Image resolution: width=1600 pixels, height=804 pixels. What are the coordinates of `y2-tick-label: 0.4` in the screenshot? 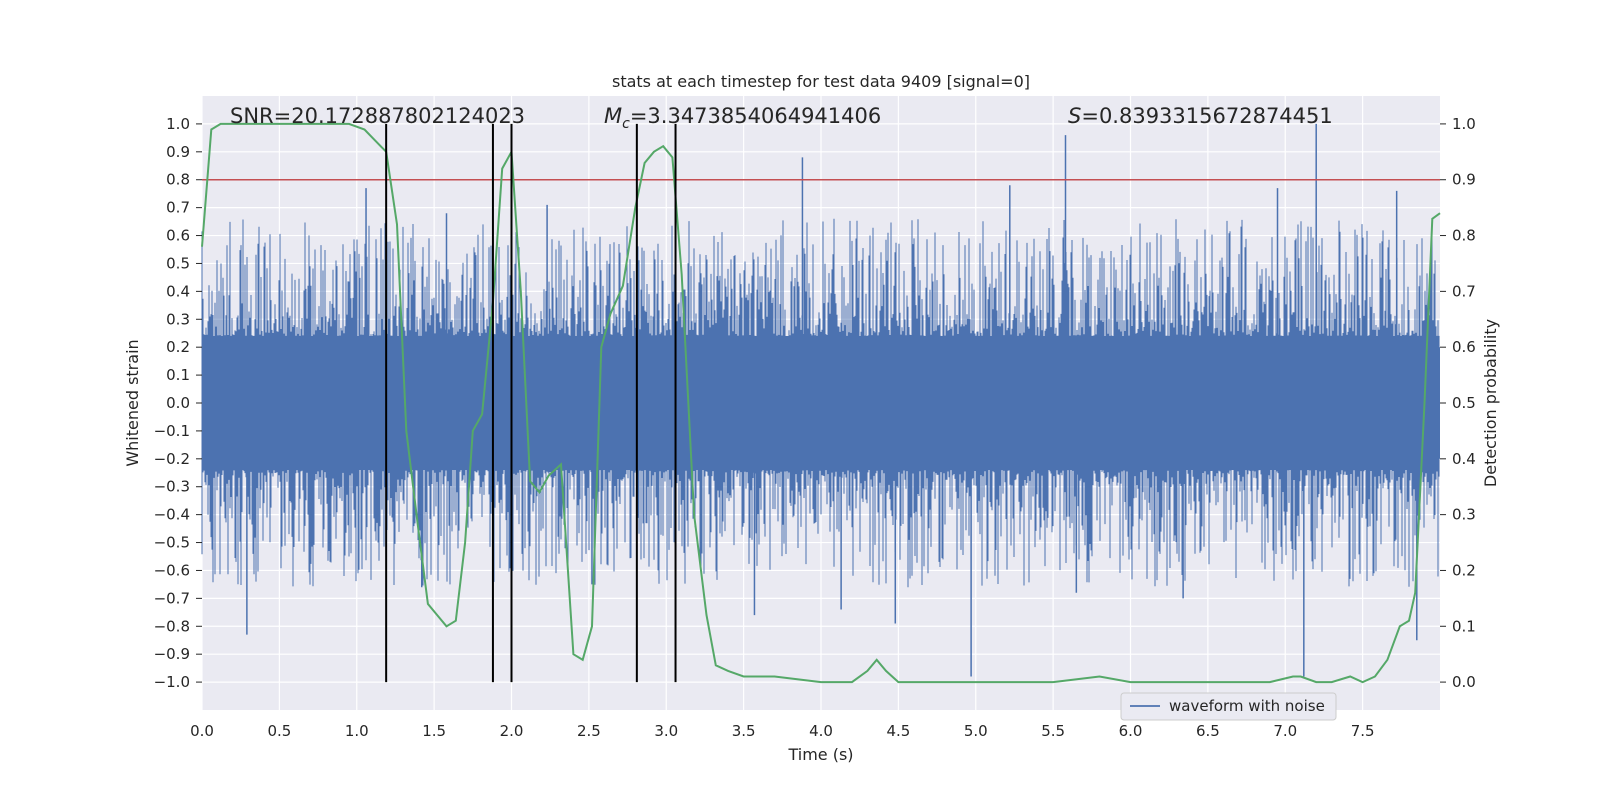 It's located at (1464, 459).